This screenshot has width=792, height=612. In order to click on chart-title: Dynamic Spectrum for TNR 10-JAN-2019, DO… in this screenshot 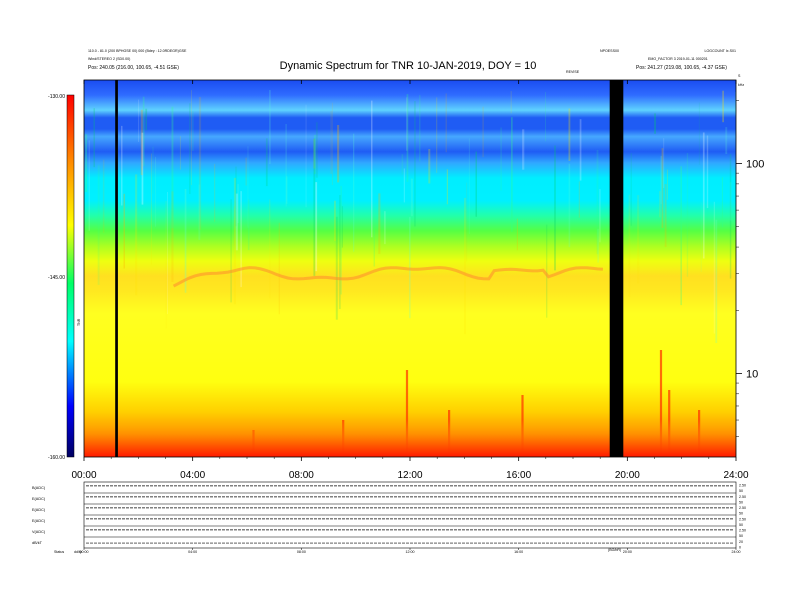, I will do `click(408, 66)`.